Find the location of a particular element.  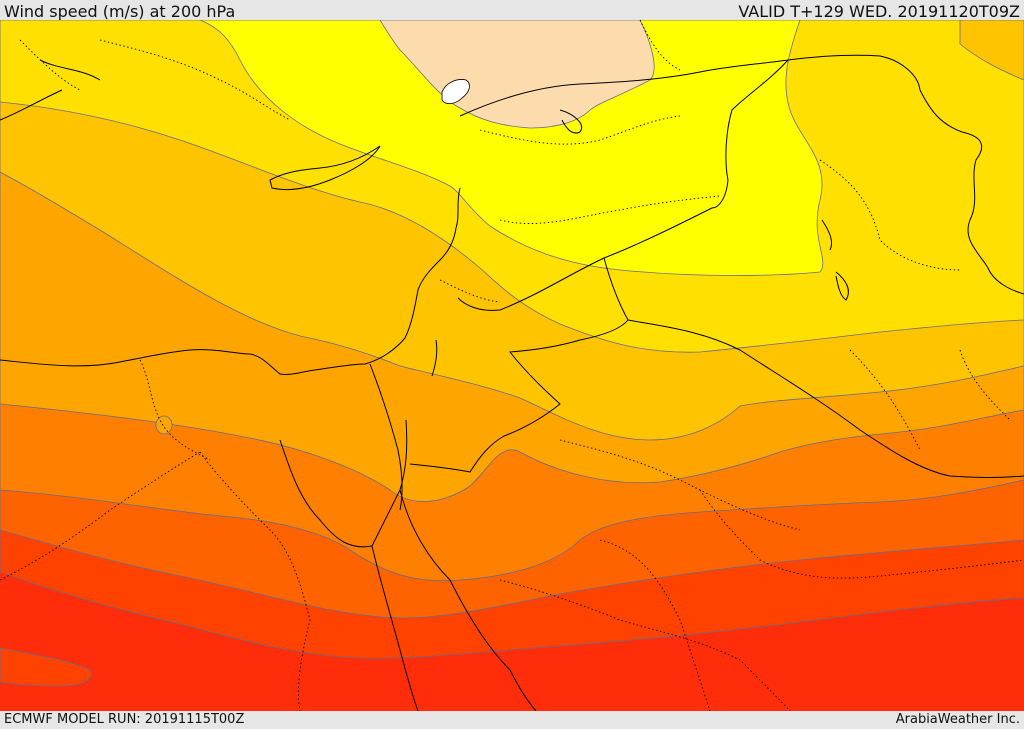

isolated-contour is located at coordinates (164, 425).